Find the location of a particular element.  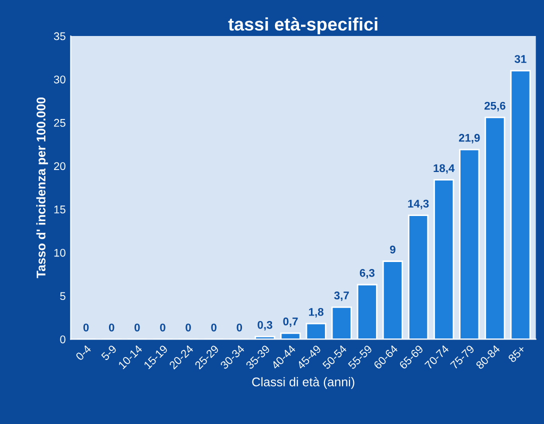

x-tick-label: 5-9 is located at coordinates (109, 352).